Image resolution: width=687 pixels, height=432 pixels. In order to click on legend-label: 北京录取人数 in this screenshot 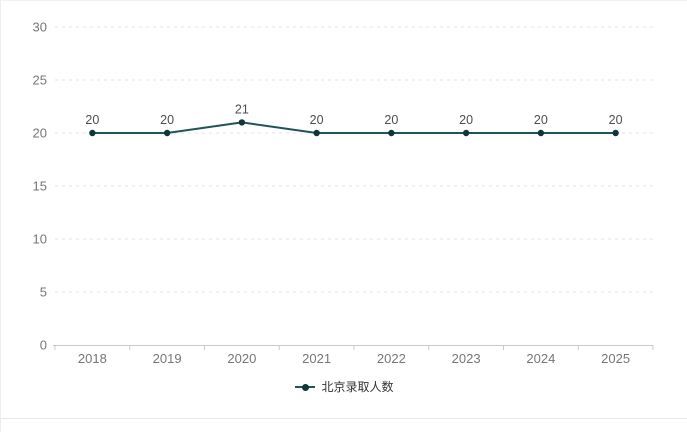, I will do `click(357, 387)`.